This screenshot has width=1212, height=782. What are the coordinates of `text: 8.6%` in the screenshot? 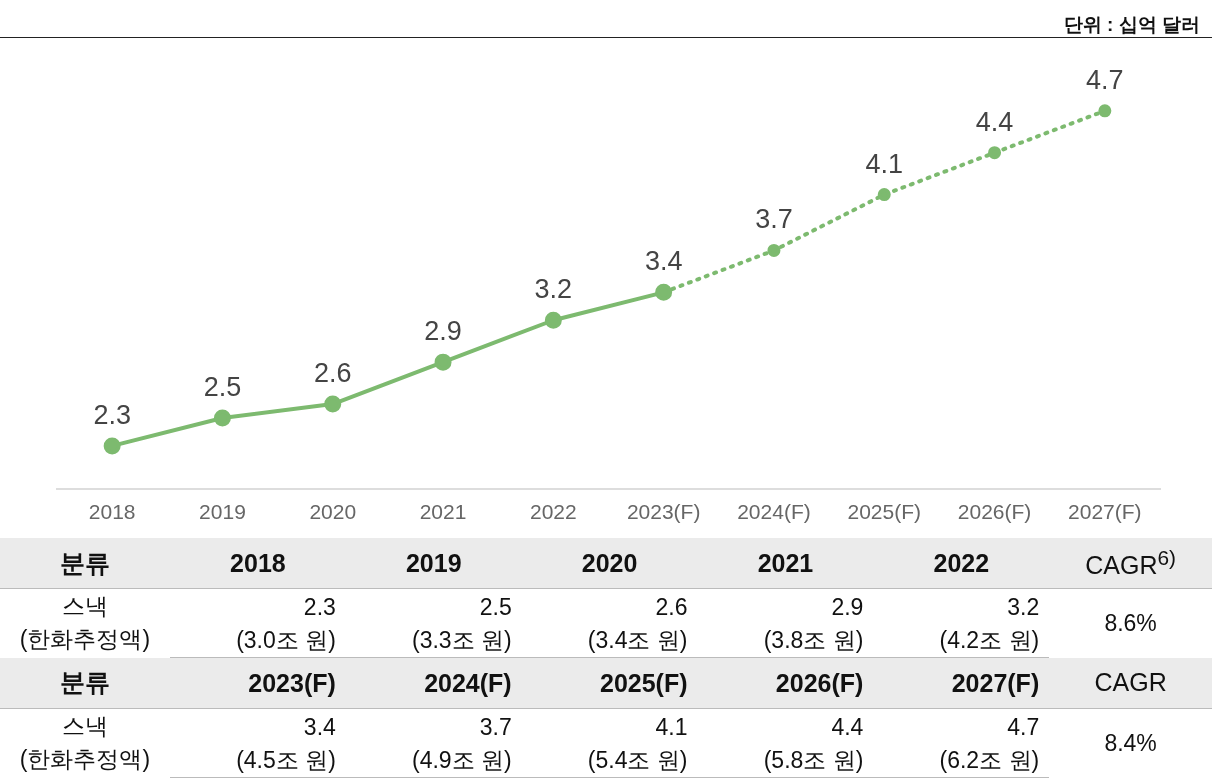 It's located at (1130, 623).